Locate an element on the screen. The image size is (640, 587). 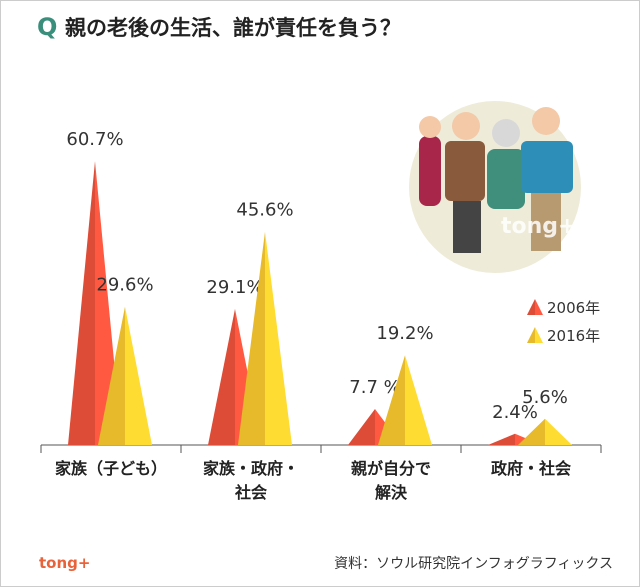
value-label: 29.1% is located at coordinates (234, 287).